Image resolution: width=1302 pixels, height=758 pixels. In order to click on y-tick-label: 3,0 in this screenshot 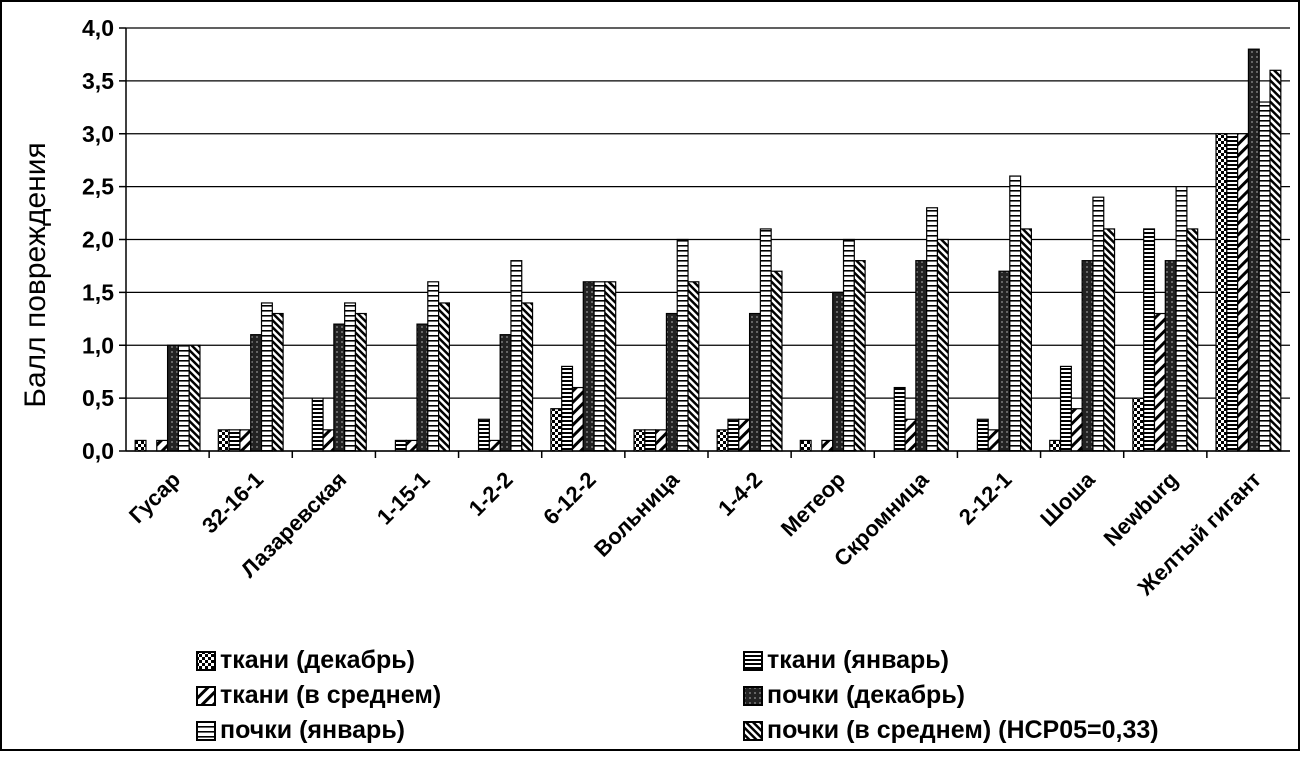, I will do `click(98, 134)`.